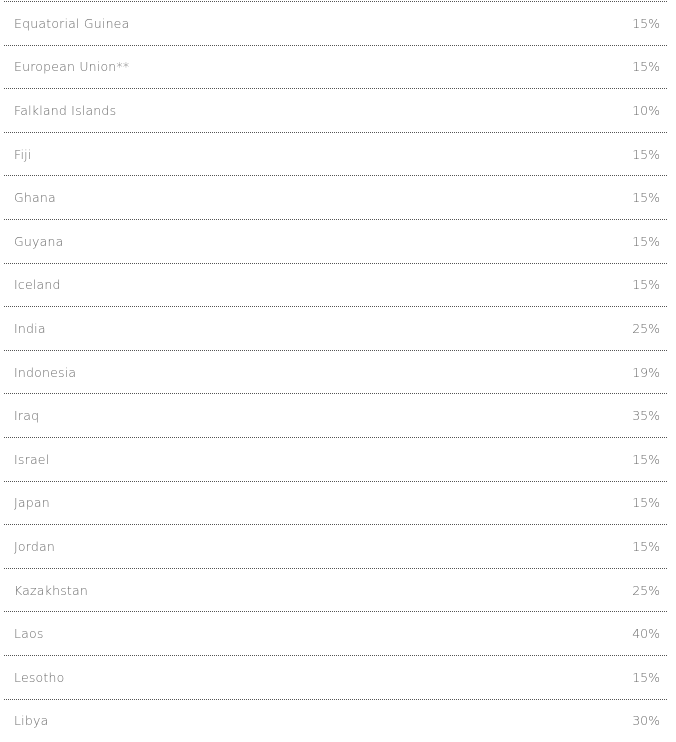  Describe the element at coordinates (46, 590) in the screenshot. I see `country-name: Kazakhstan` at that location.